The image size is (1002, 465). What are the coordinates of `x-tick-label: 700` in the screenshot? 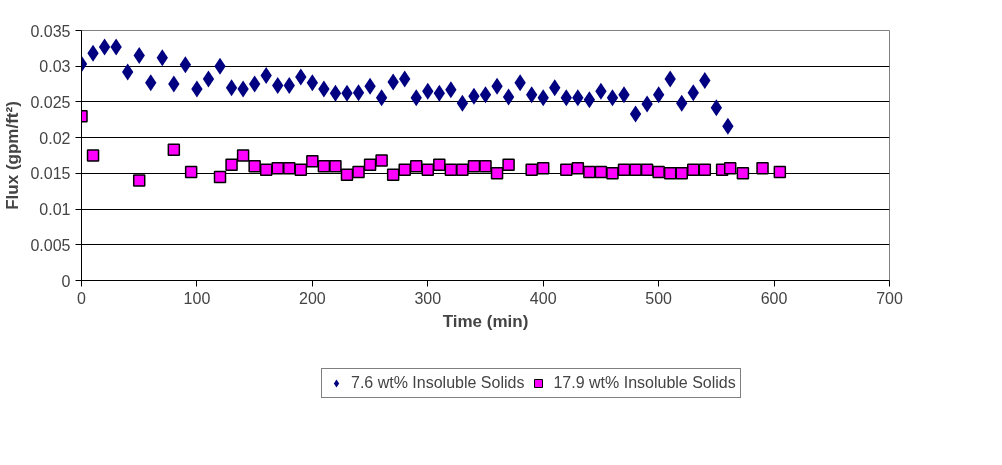 It's located at (889, 298).